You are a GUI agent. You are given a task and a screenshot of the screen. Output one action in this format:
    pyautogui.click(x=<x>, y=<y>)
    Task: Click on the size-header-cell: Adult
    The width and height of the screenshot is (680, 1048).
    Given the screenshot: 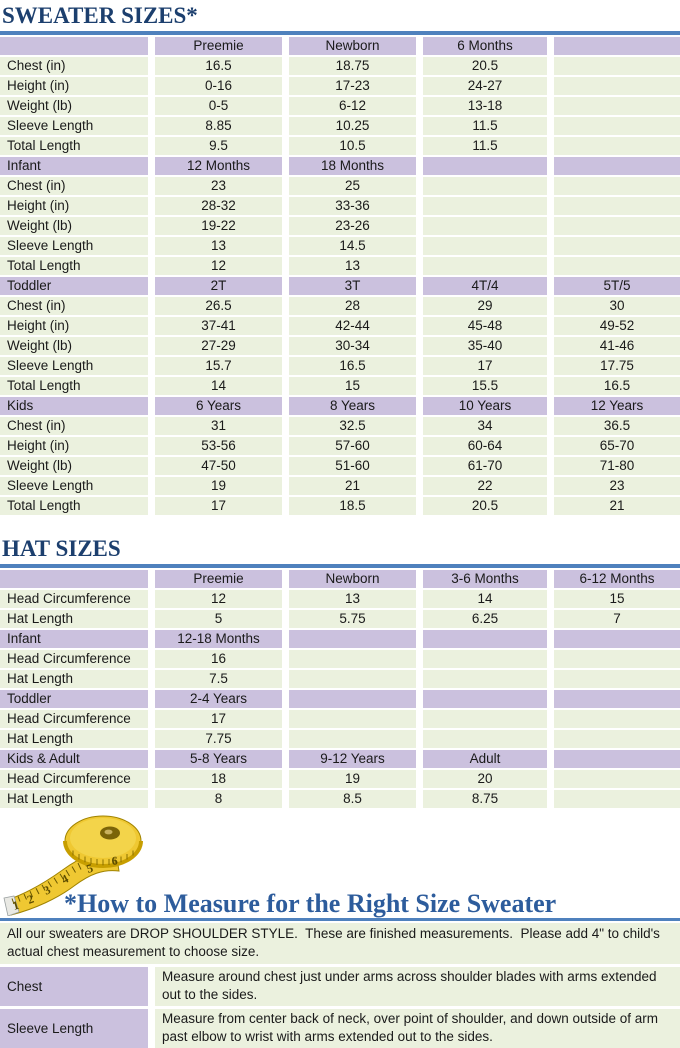 What is the action you would take?
    pyautogui.click(x=485, y=759)
    